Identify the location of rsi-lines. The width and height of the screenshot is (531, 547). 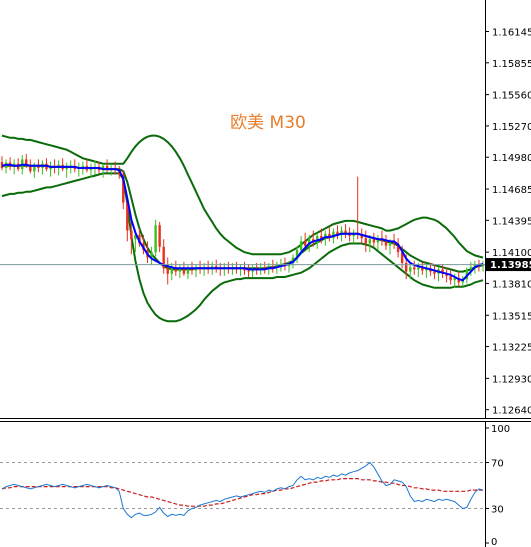
(242, 490).